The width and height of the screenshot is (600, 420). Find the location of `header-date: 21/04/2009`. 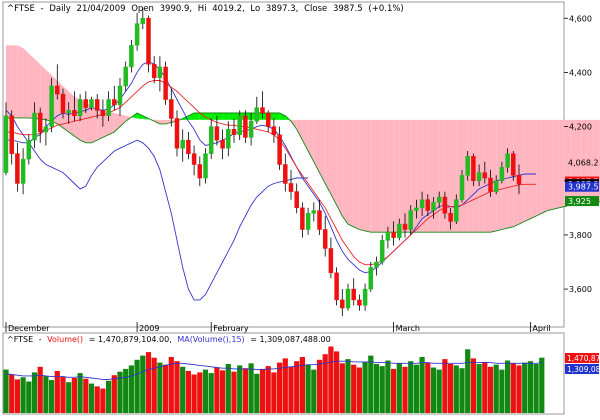

header-date: 21/04/2009 is located at coordinates (101, 9).